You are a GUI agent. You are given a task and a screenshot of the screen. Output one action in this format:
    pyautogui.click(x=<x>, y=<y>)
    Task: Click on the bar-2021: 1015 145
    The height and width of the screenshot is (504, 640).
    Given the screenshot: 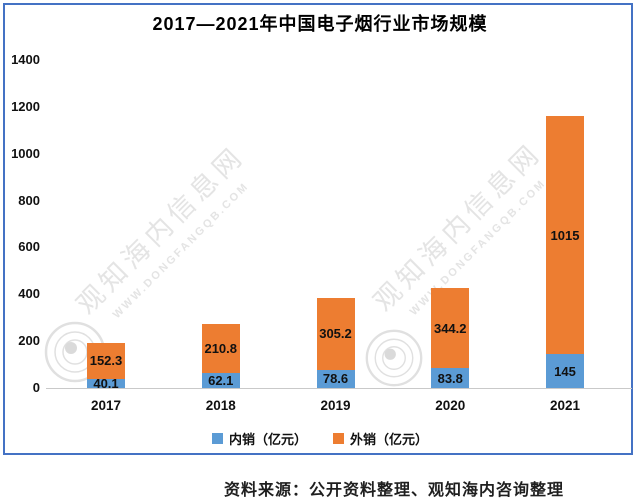 What is the action you would take?
    pyautogui.click(x=565, y=252)
    